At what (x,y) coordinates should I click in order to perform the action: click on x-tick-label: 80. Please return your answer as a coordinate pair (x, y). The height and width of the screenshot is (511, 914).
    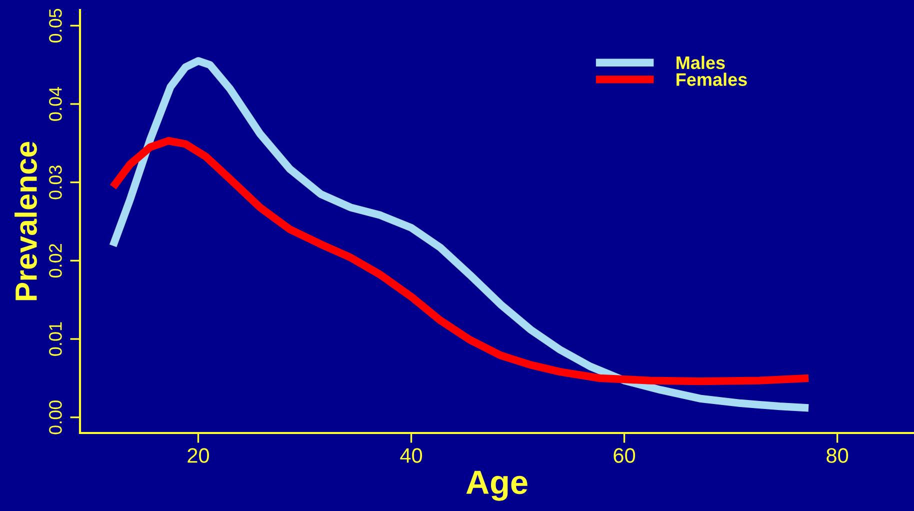
    Looking at the image, I should click on (837, 455).